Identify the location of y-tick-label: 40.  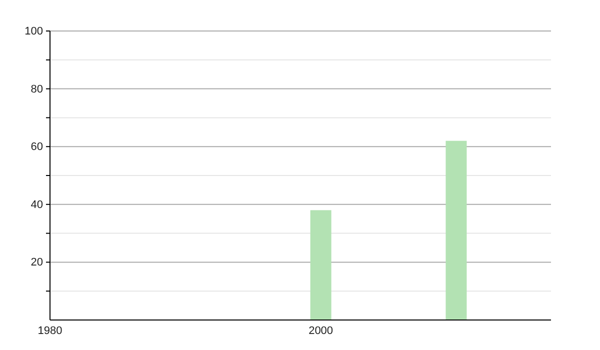
(36, 204).